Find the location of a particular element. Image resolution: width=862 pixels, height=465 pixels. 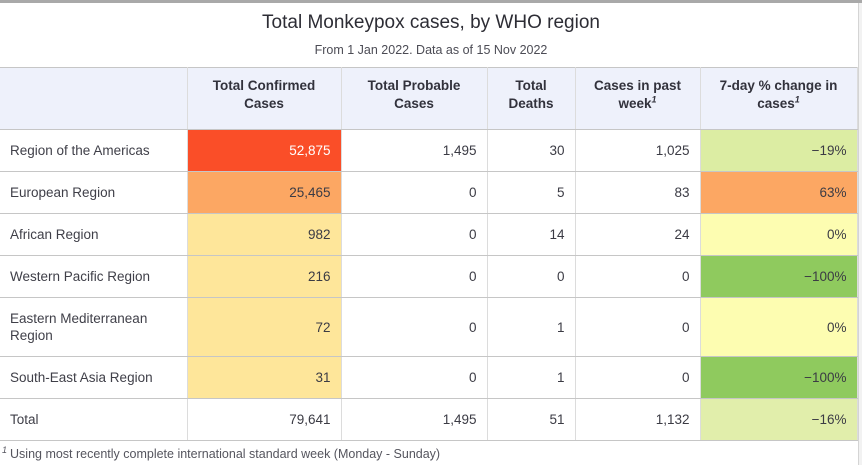

top-divider-bar is located at coordinates (431, 1).